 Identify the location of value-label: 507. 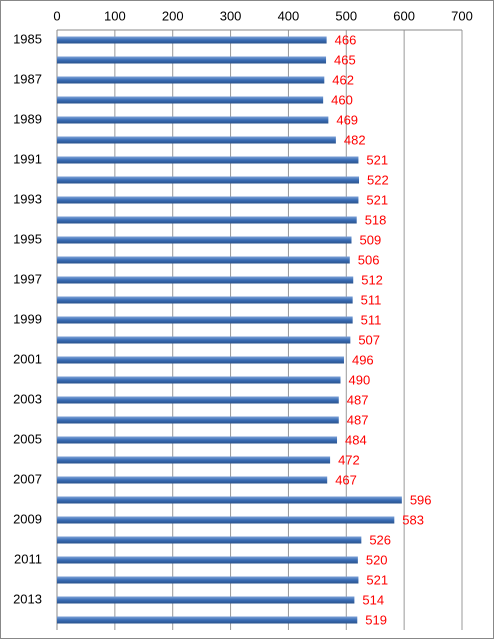
(369, 339).